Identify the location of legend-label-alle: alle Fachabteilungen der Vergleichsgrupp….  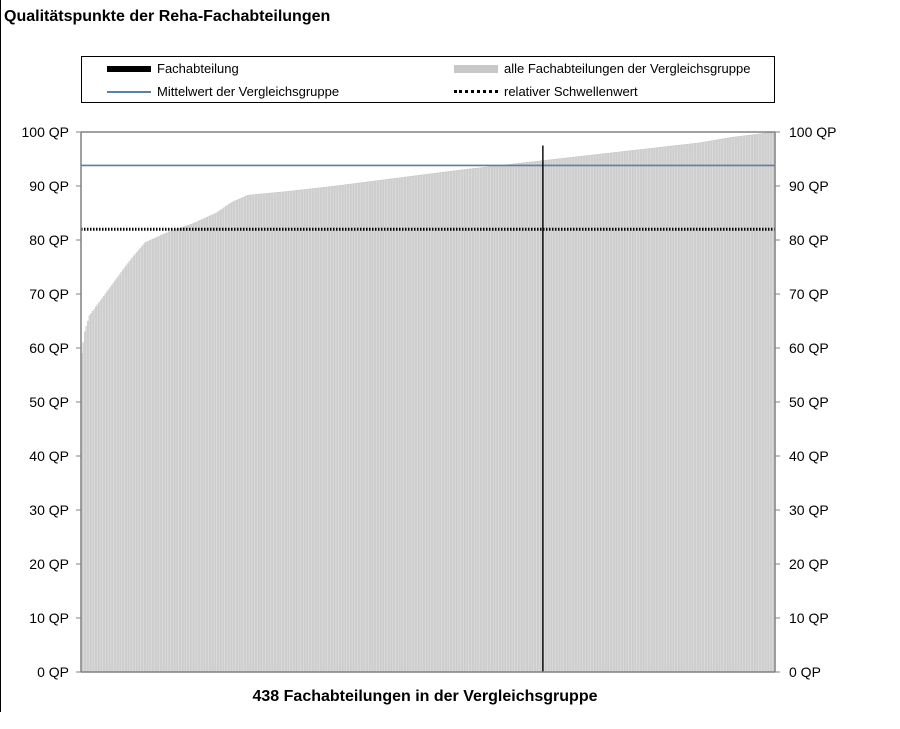
(627, 68).